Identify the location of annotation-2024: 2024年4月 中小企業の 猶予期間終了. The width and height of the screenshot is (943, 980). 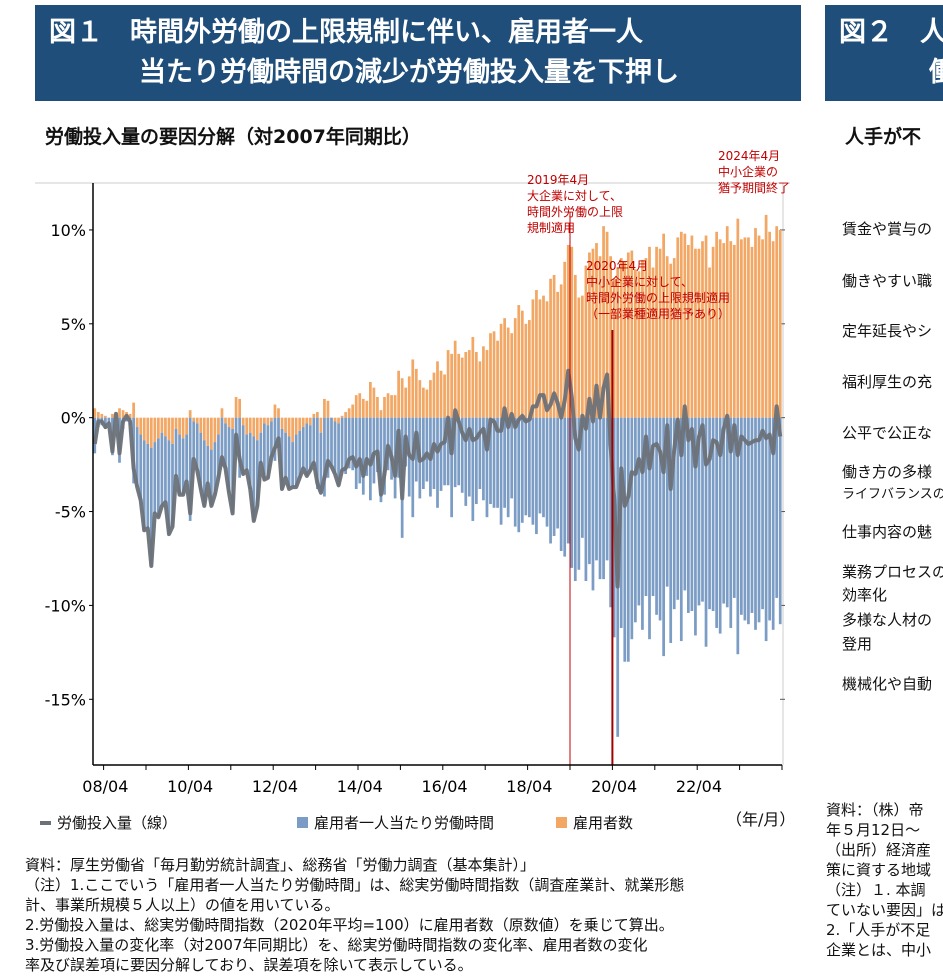
(754, 172).